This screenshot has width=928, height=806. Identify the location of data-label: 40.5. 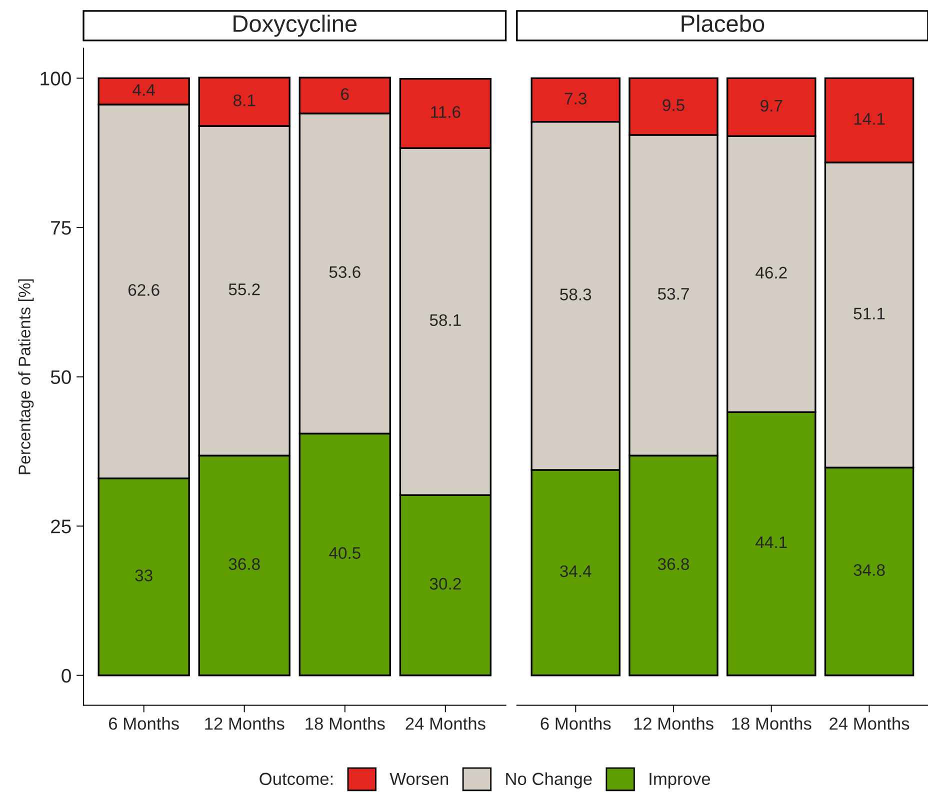
(344, 553).